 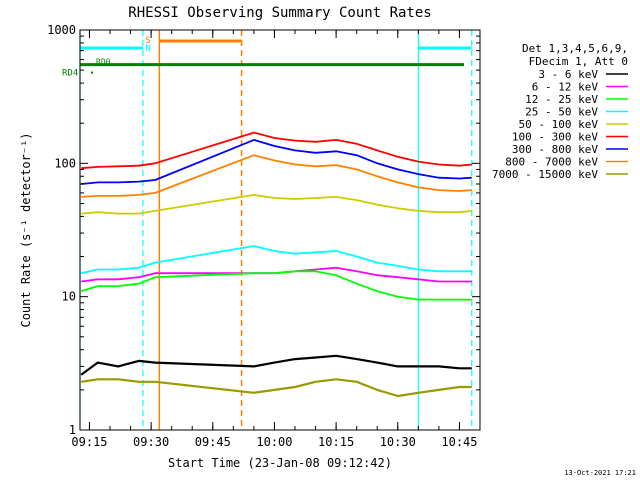 What do you see at coordinates (555, 149) in the screenshot?
I see `legend-item-label: 300 - 800 keV` at bounding box center [555, 149].